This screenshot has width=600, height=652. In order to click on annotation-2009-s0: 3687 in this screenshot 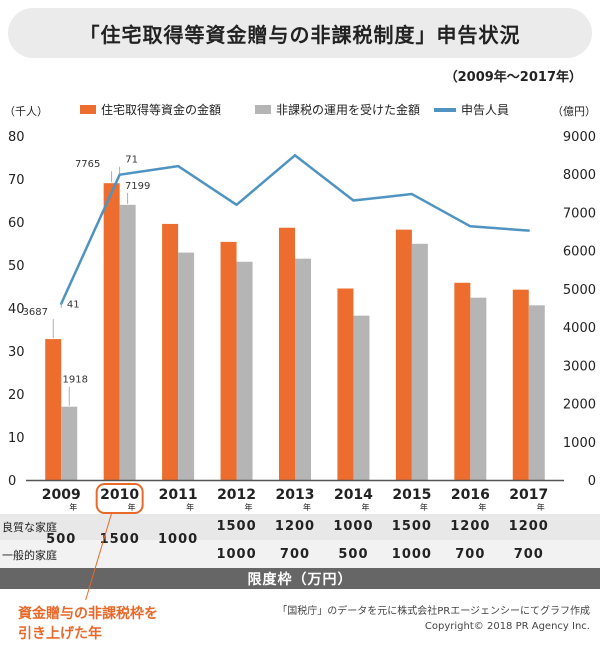, I will do `click(34, 312)`.